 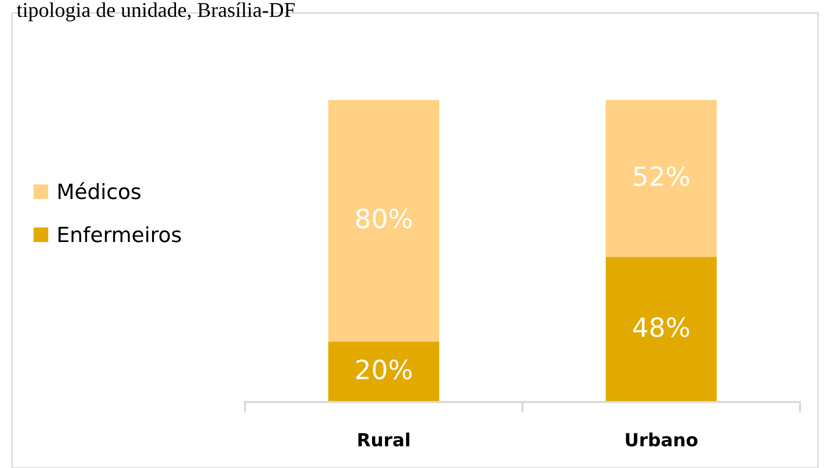 I want to click on x-tick-label: Urbano, so click(x=662, y=439).